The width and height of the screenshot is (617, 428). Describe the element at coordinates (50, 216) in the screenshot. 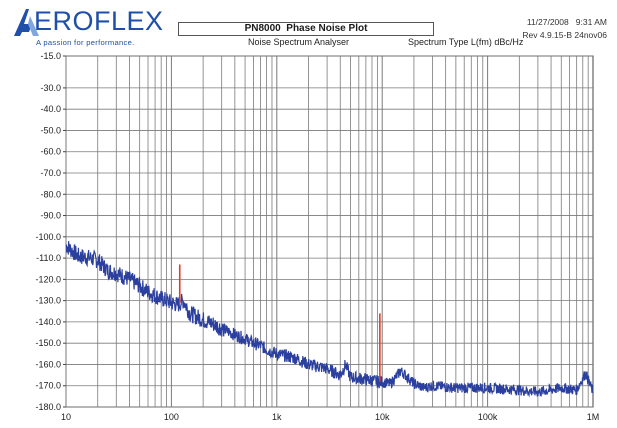

I see `y-tick-label: -90.0` at that location.